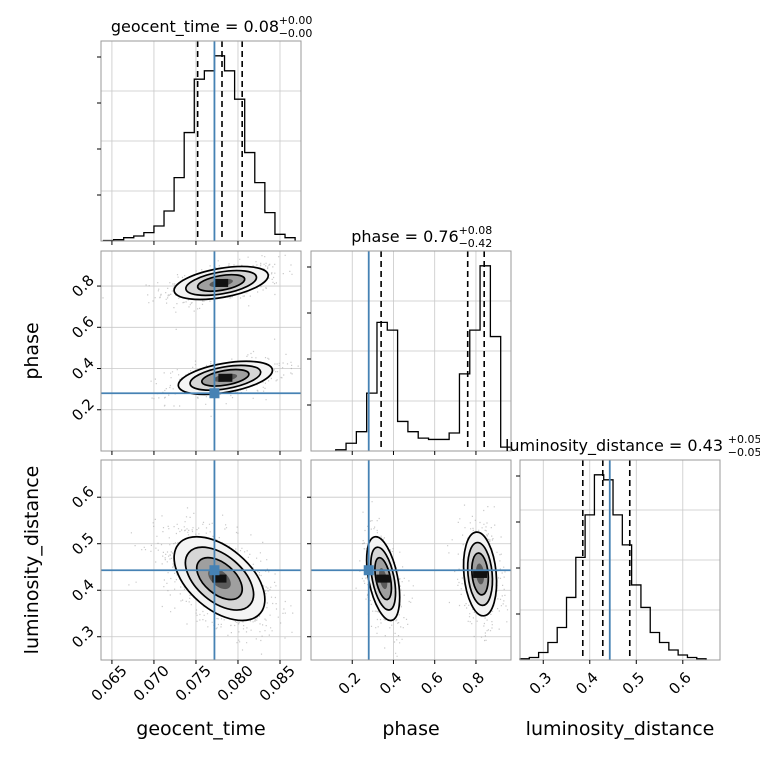 The width and height of the screenshot is (760, 760). What do you see at coordinates (83, 544) in the screenshot?
I see `y-tick-label: 0.5` at bounding box center [83, 544].